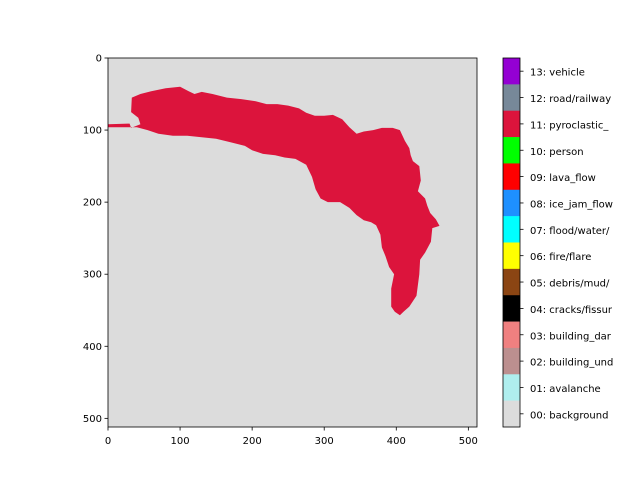 This screenshot has height=480, width=640. I want to click on x-tick-label: 100, so click(180, 441).